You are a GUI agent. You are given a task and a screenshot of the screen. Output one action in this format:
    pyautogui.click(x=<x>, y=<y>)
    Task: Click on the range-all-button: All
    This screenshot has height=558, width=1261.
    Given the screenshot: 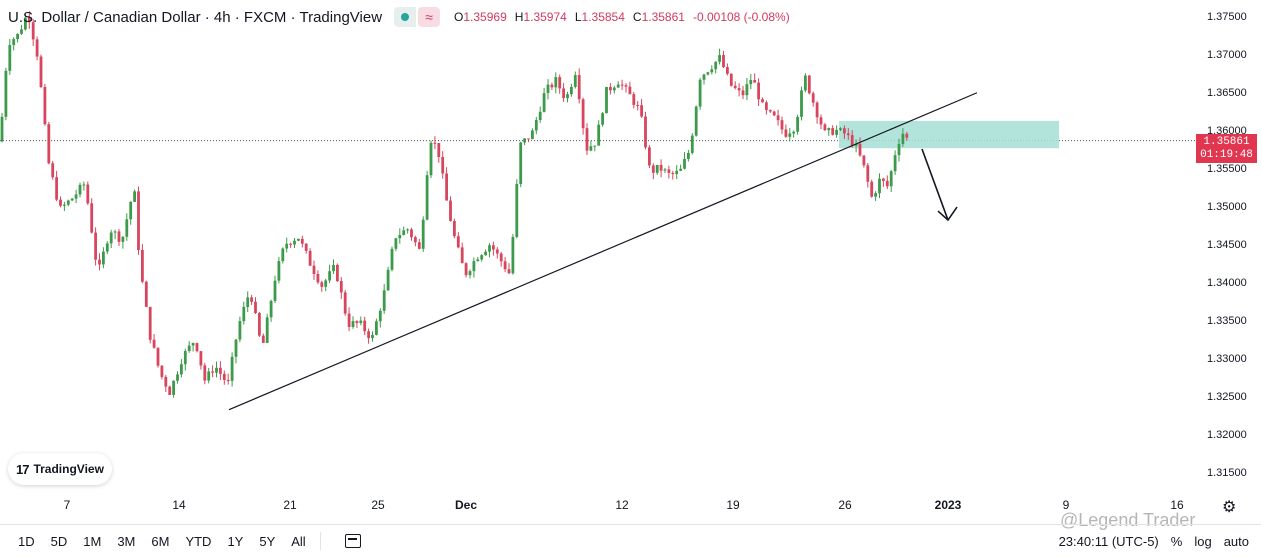 What is the action you would take?
    pyautogui.click(x=298, y=541)
    